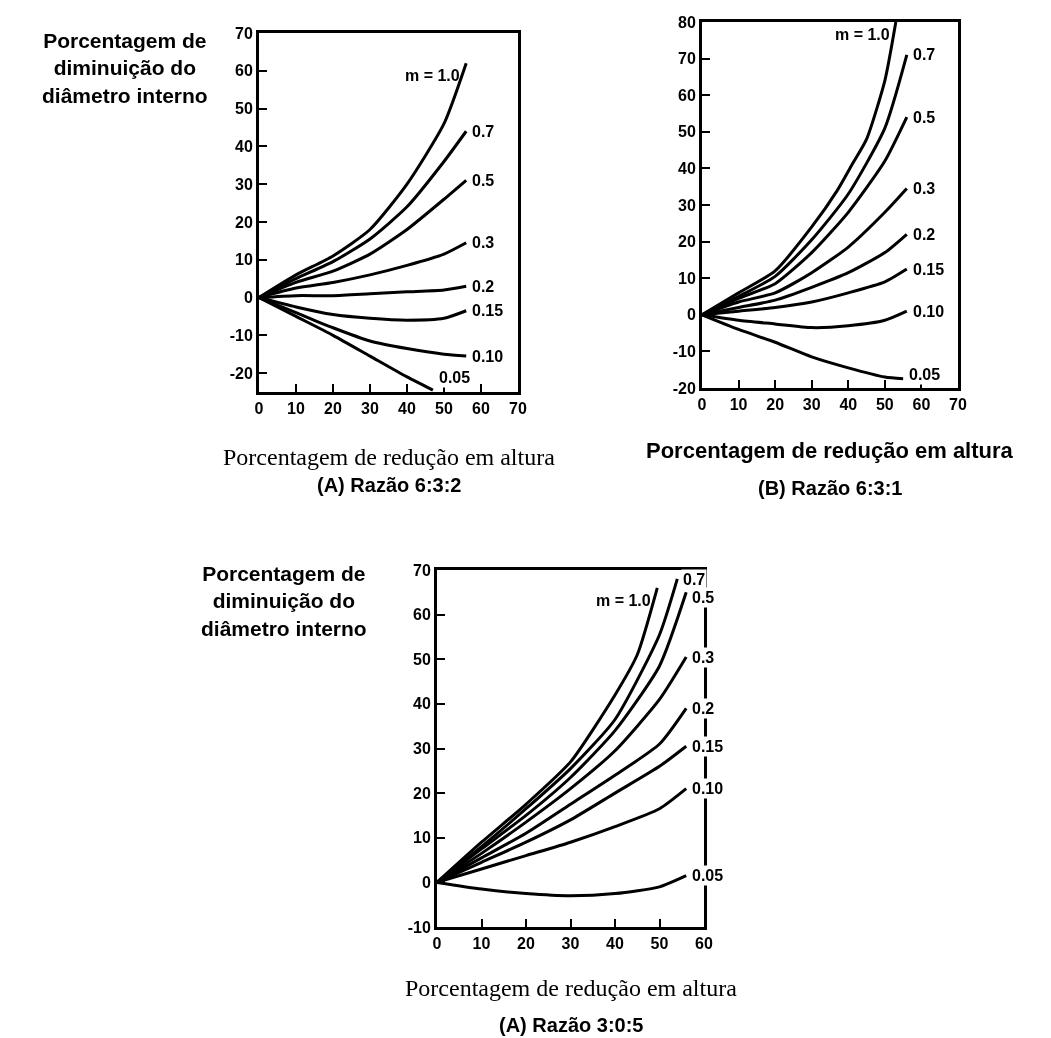  I want to click on text: (A) Razão 6:3:2, so click(389, 485).